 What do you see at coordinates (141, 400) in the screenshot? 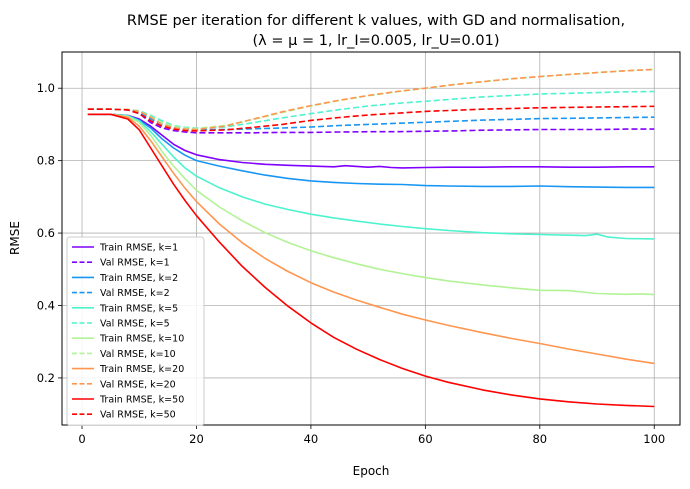
I see `legend-label: Train RMSE, k=50` at bounding box center [141, 400].